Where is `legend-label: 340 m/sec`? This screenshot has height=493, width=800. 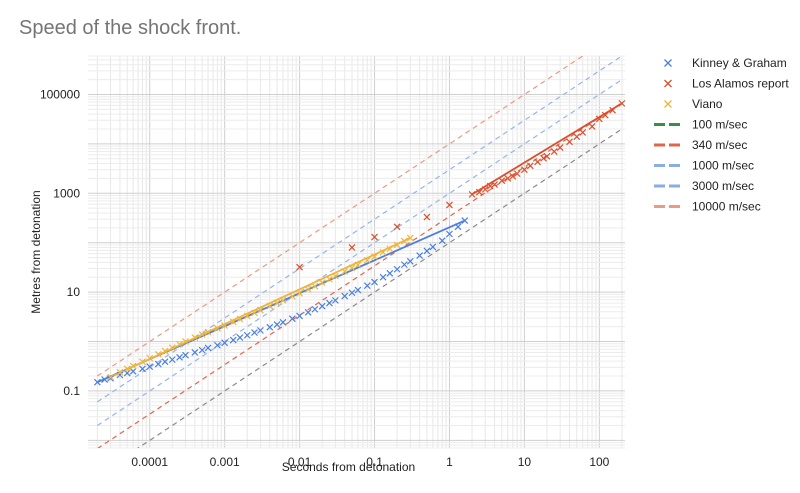 legend-label: 340 m/sec is located at coordinates (719, 145).